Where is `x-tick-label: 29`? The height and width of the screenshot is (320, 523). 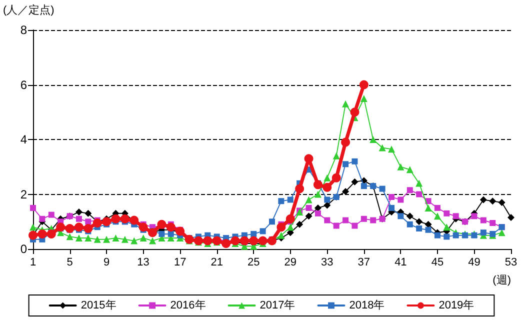 x-tick-label: 29 is located at coordinates (290, 262).